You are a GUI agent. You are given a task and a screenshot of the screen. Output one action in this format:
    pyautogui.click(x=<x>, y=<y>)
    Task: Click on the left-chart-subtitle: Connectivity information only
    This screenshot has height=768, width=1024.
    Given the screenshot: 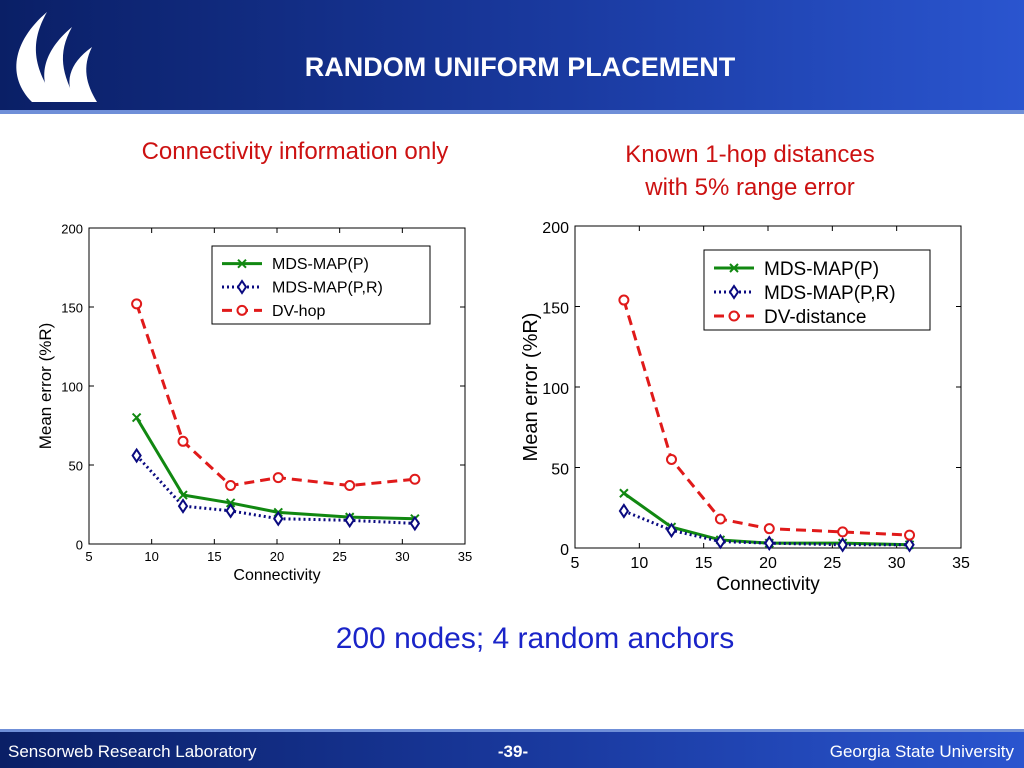 What is the action you would take?
    pyautogui.click(x=295, y=151)
    